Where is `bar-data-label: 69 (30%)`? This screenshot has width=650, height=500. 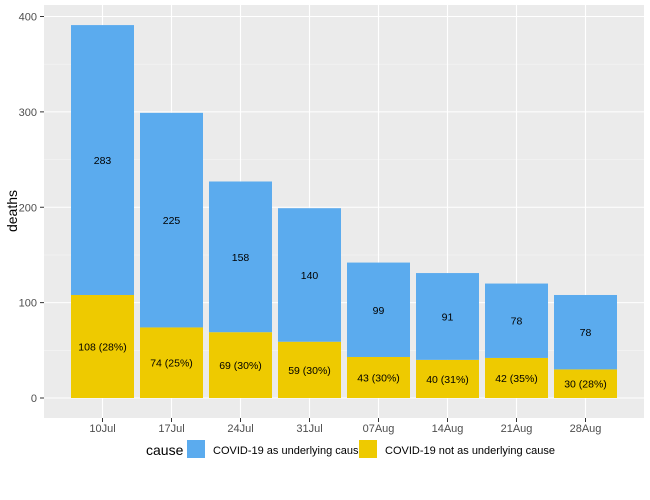 bar-data-label: 69 (30%) is located at coordinates (240, 366).